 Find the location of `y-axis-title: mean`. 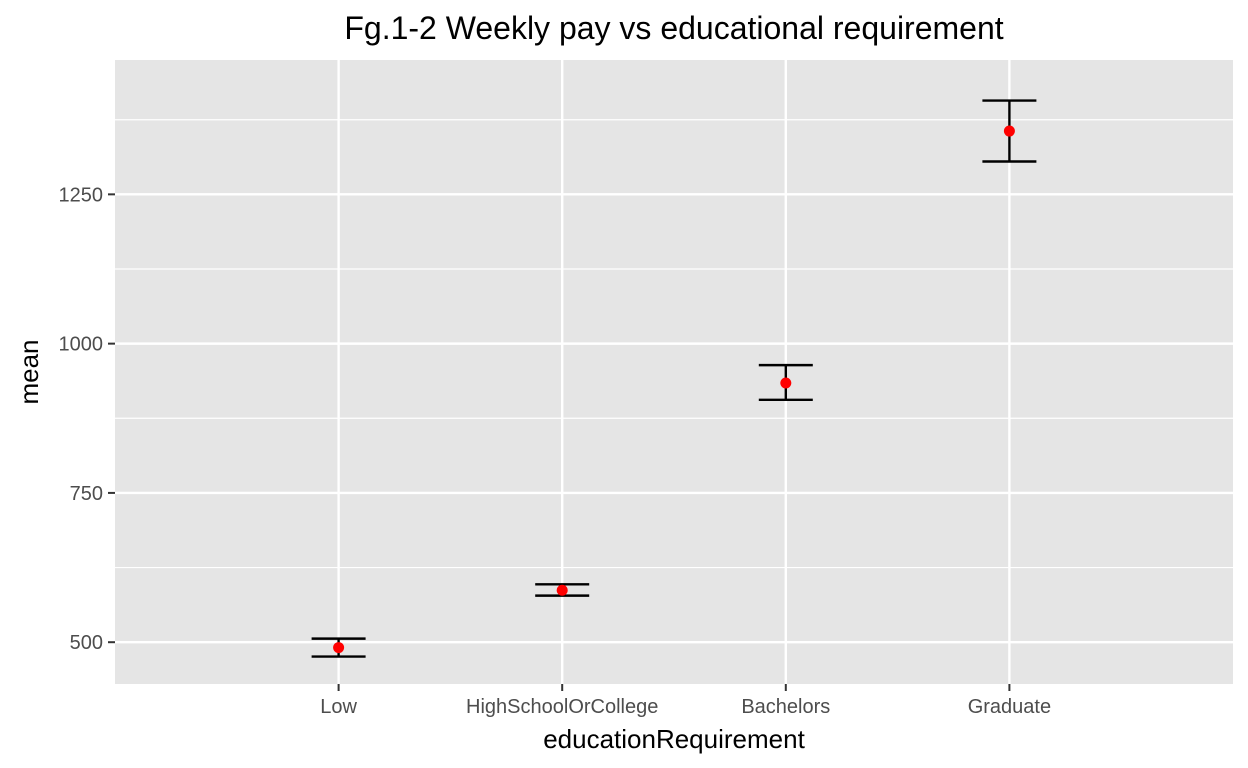

y-axis-title: mean is located at coordinates (29, 371).